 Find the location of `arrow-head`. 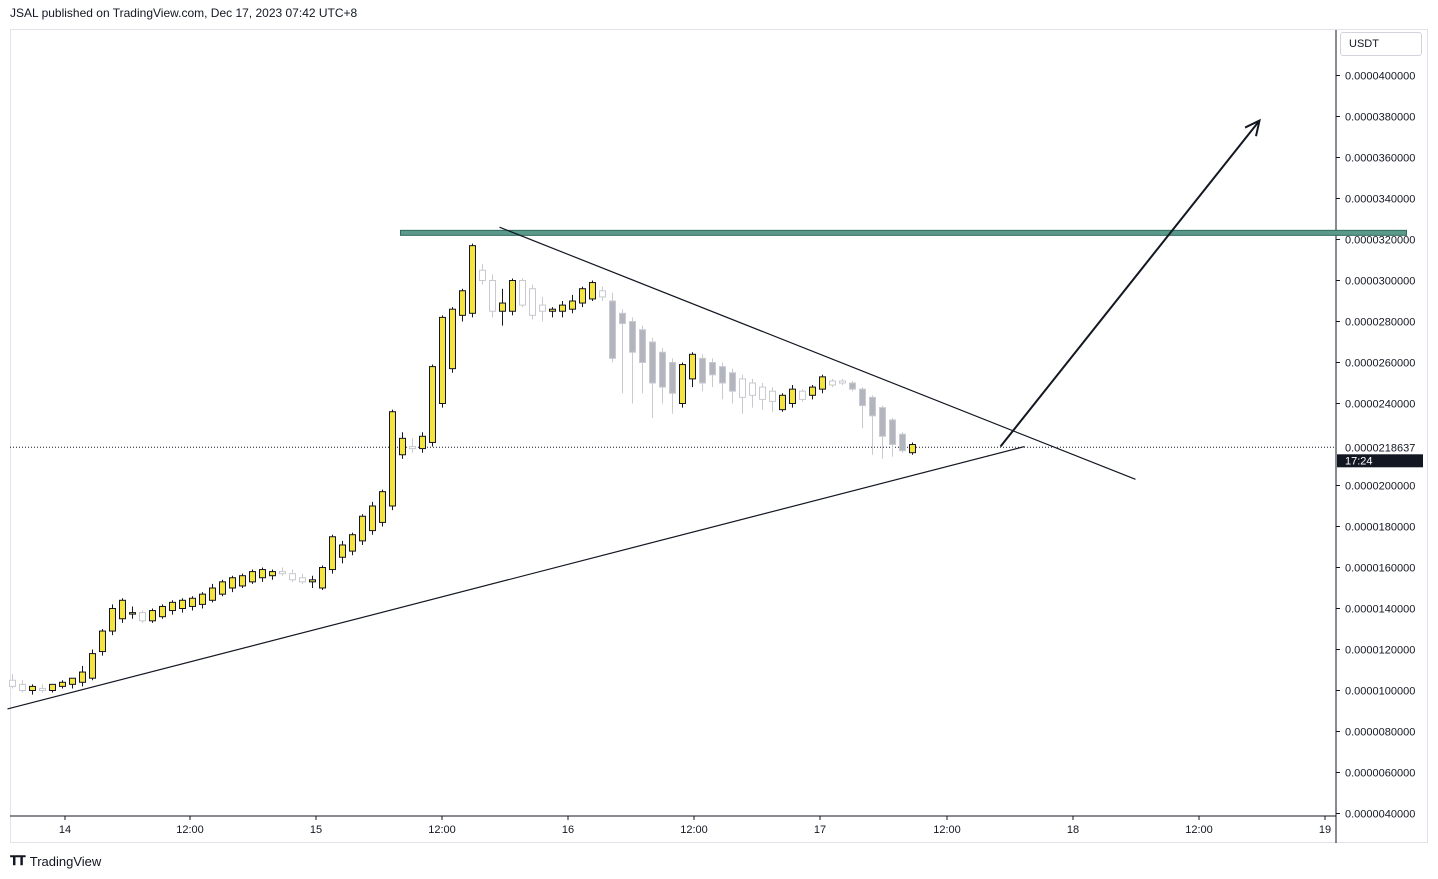

arrow-head is located at coordinates (1252, 127).